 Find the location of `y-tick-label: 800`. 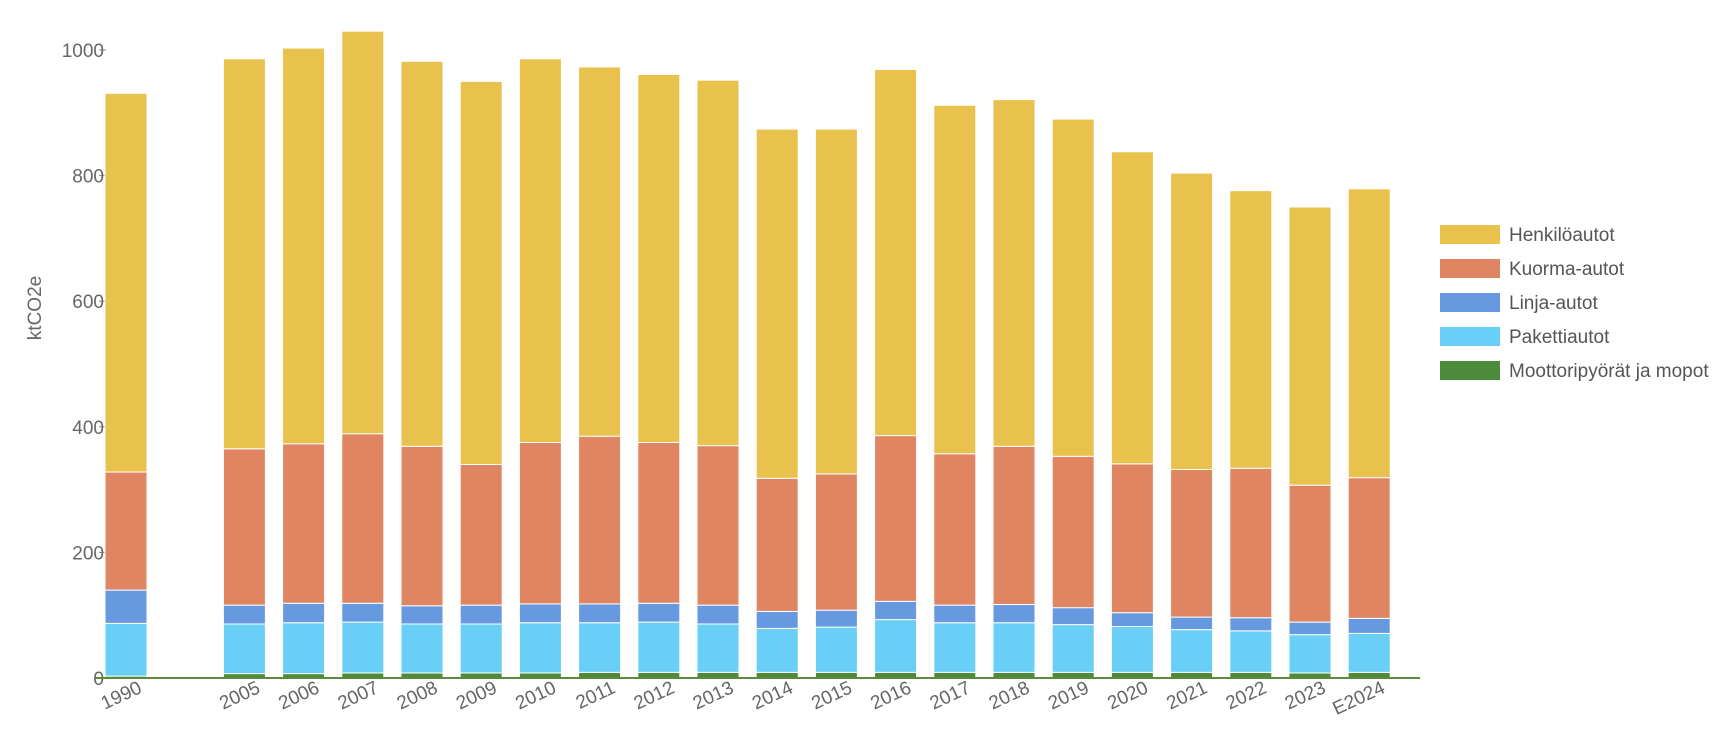

y-tick-label: 800 is located at coordinates (88, 177).